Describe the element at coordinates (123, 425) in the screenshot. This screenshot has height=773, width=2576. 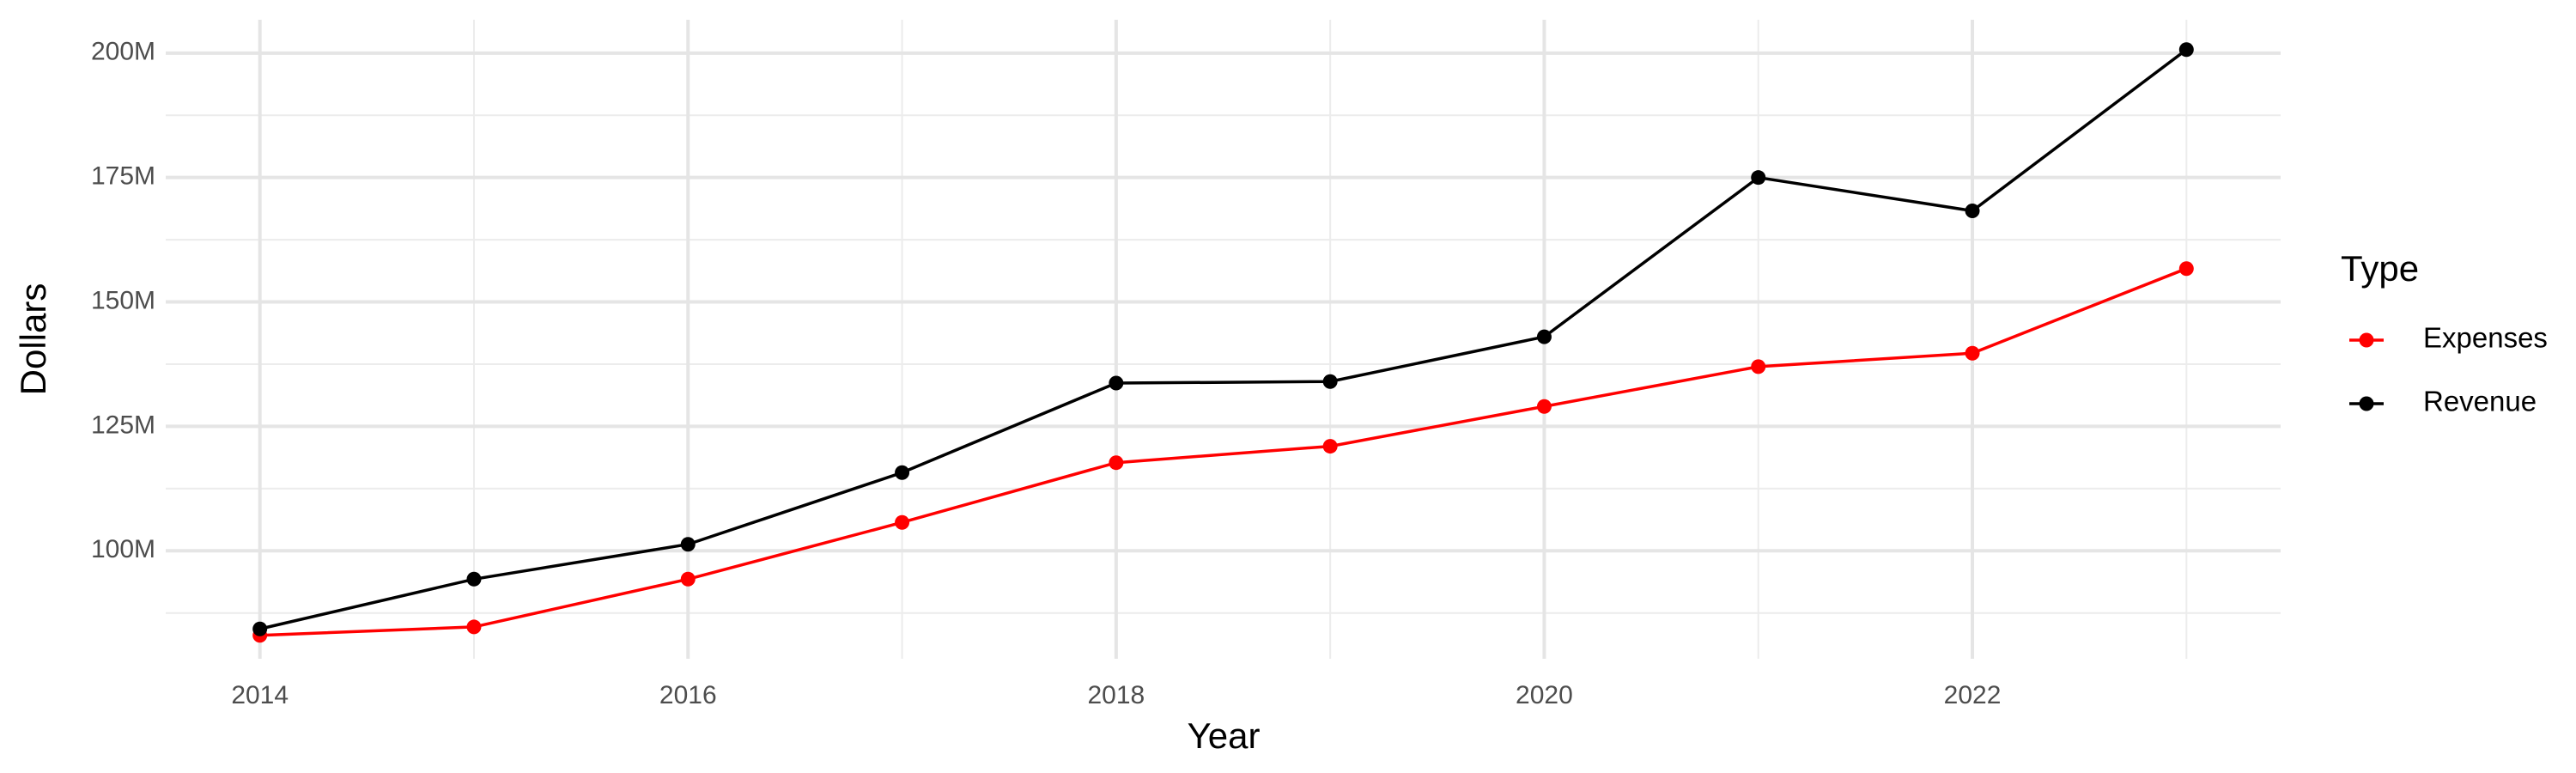
I see `y-tick-label: 125M` at that location.